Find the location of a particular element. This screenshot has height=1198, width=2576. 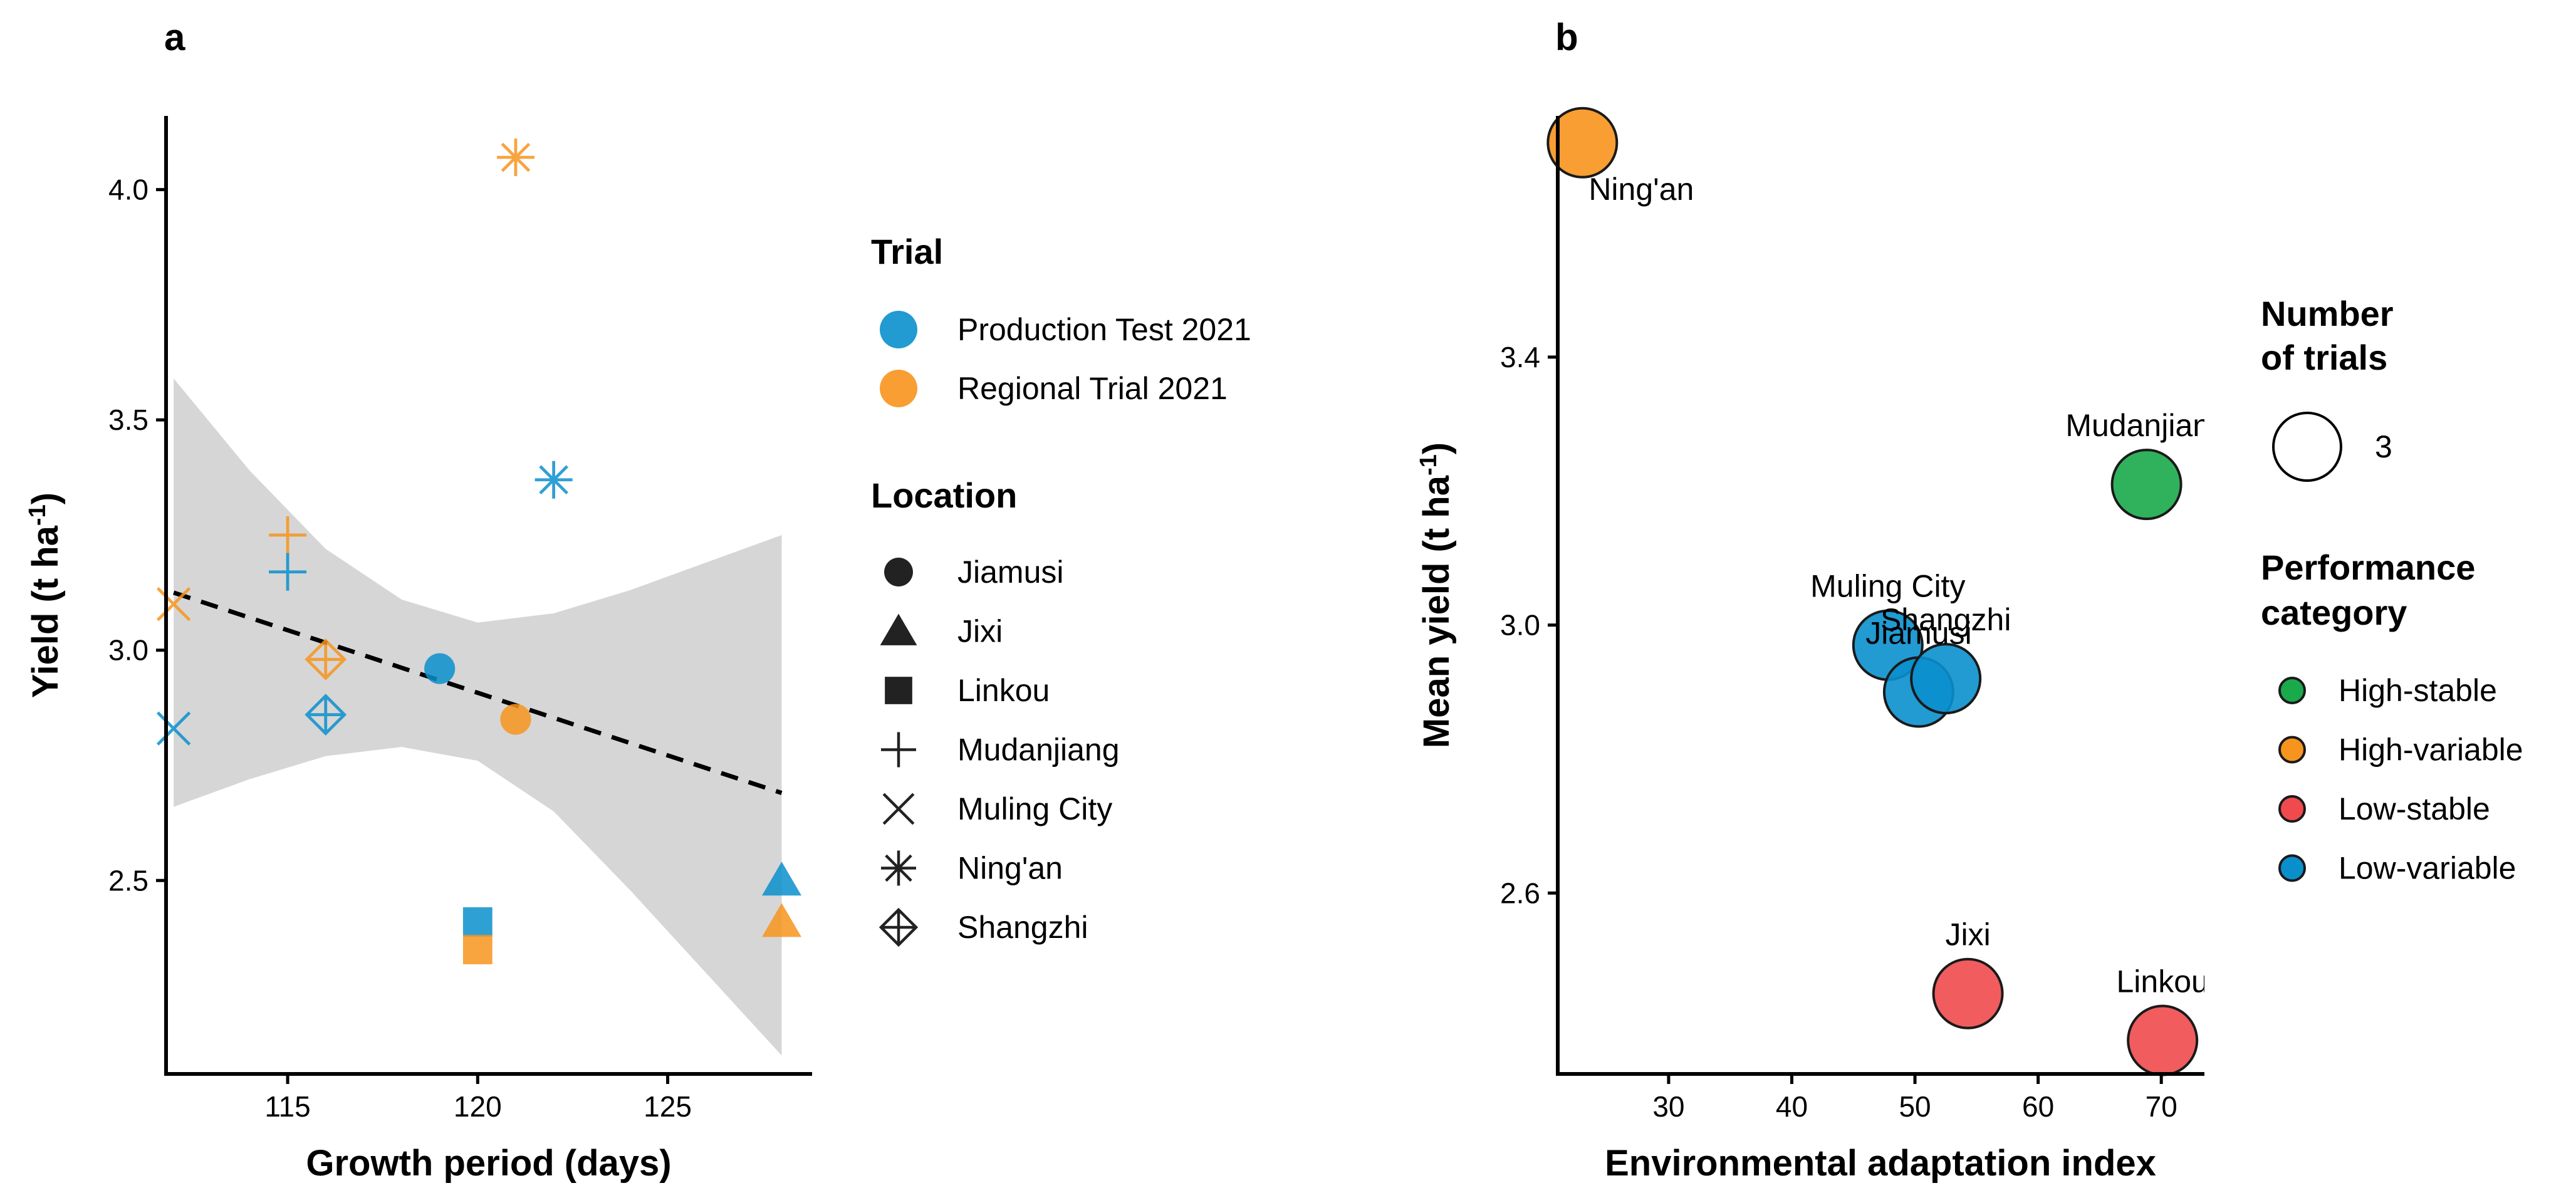

legend-size-title-line1: Number is located at coordinates (2327, 313).